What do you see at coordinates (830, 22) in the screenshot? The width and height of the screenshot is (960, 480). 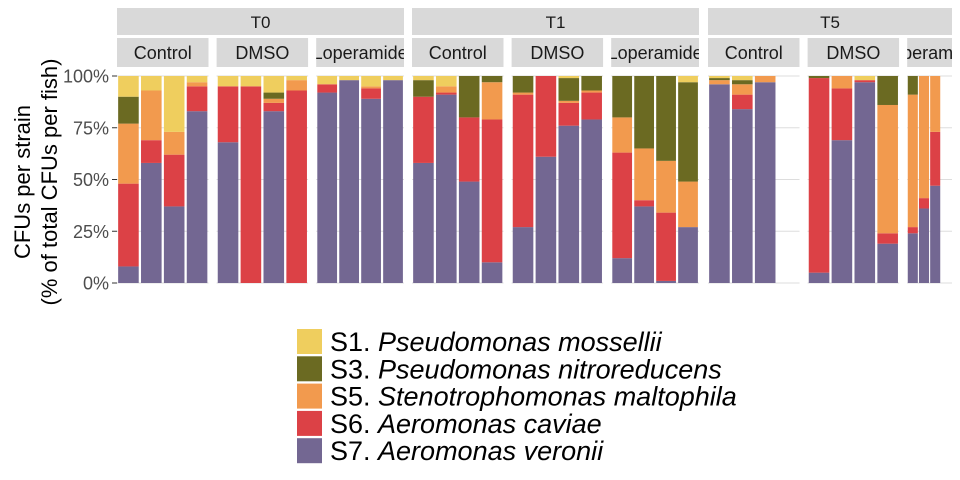 I see `timepoint-label: T5` at bounding box center [830, 22].